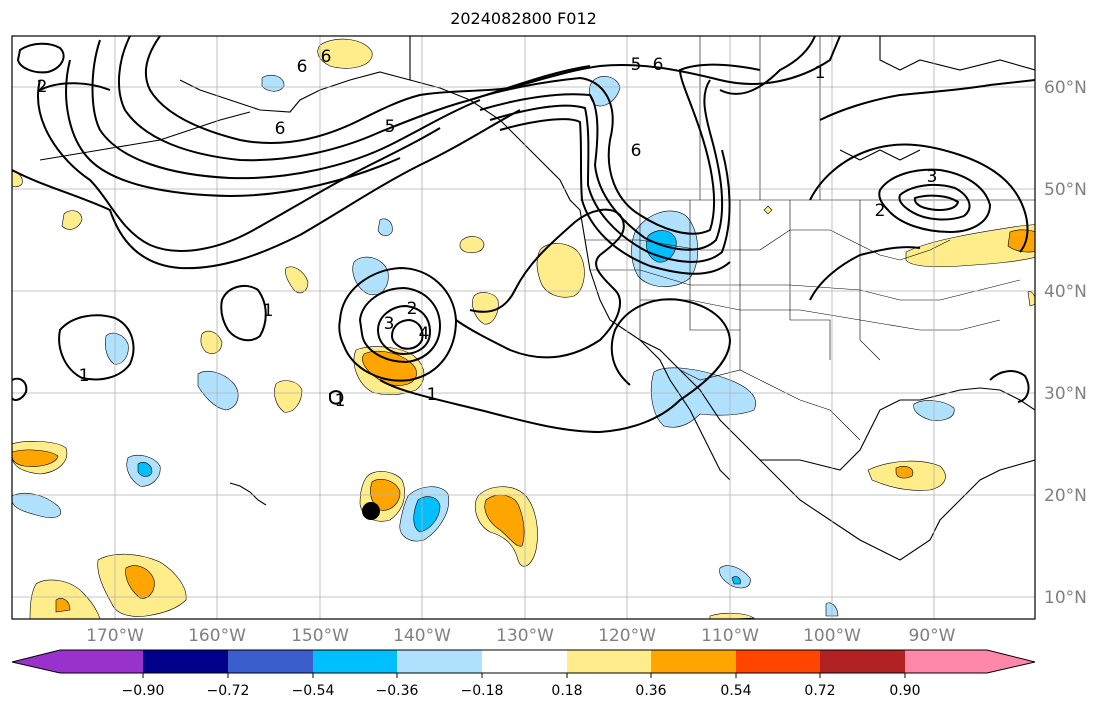 This screenshot has height=712, width=1105. What do you see at coordinates (567, 691) in the screenshot?
I see `colorbar-tick-label: 0.18` at bounding box center [567, 691].